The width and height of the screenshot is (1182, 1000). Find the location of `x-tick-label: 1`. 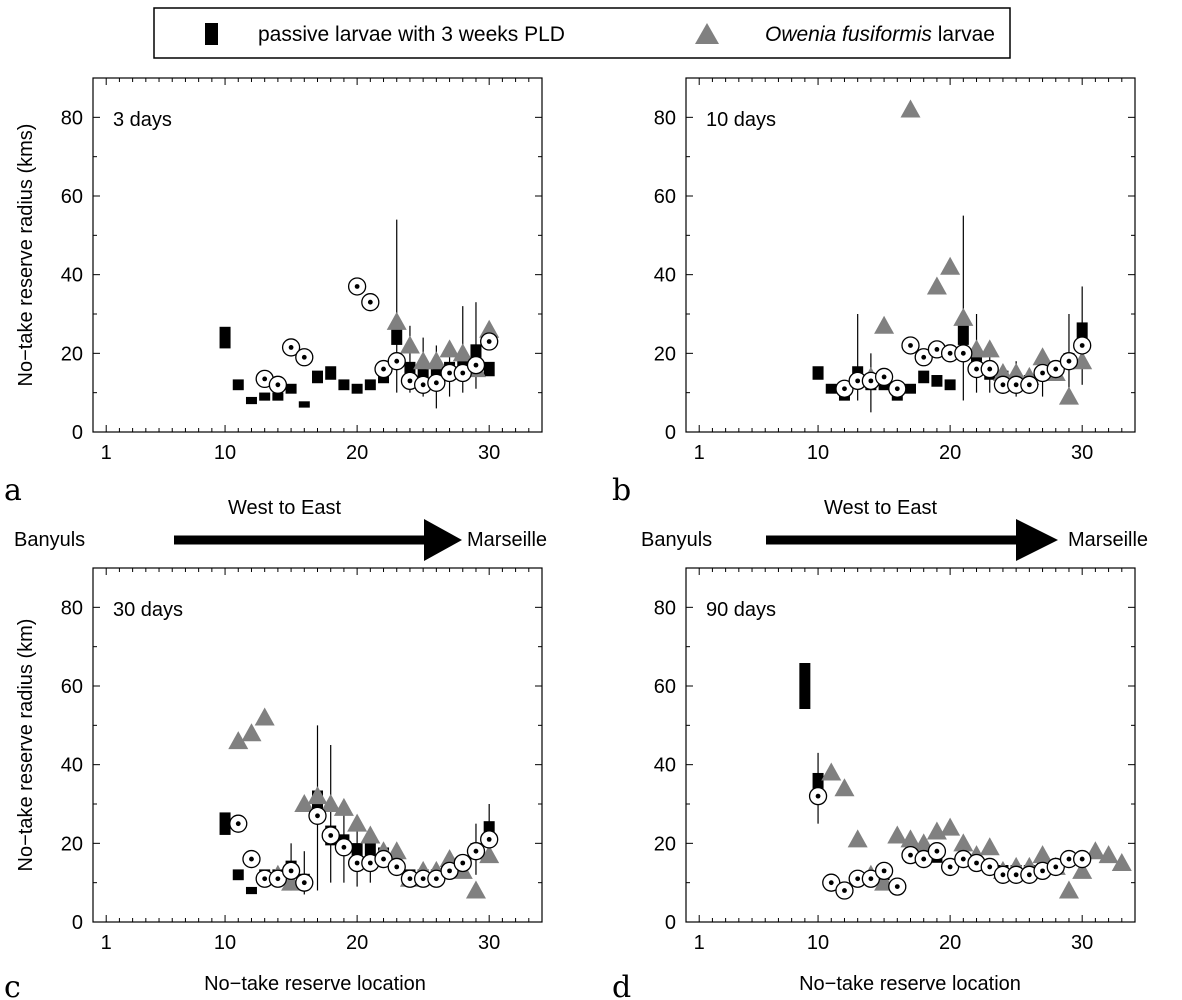

x-tick-label: 1 is located at coordinates (106, 943).